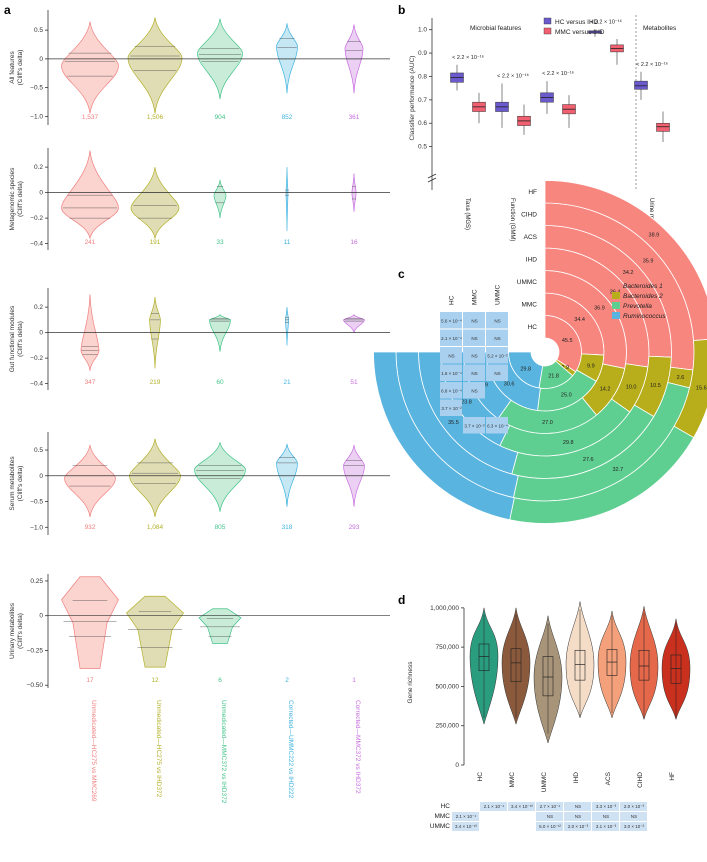 The image size is (707, 862). Describe the element at coordinates (290, 749) in the screenshot. I see `group-label: Corrected—UMMC222 vs IHD222` at that location.